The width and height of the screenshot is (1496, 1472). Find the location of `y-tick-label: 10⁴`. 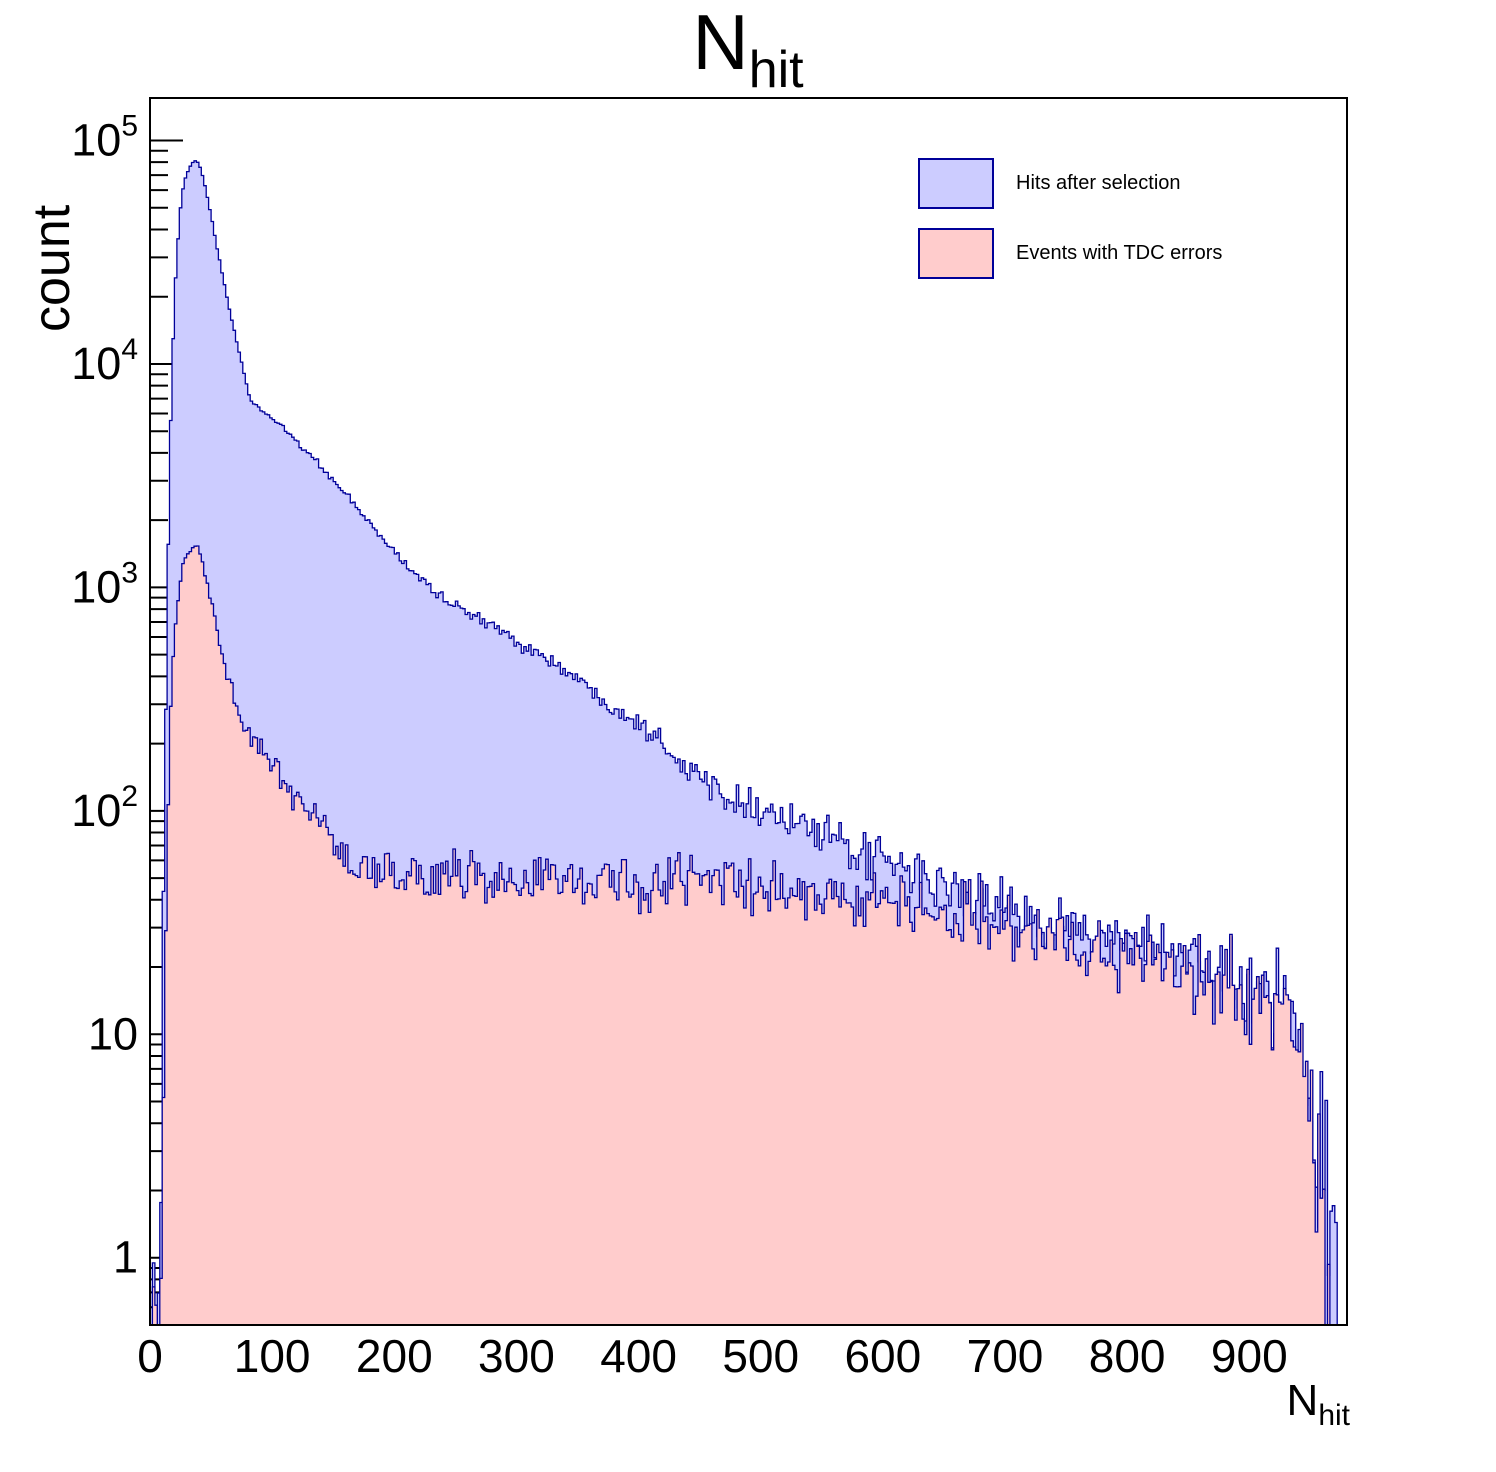

y-tick-label: 10⁴ is located at coordinates (104, 361).